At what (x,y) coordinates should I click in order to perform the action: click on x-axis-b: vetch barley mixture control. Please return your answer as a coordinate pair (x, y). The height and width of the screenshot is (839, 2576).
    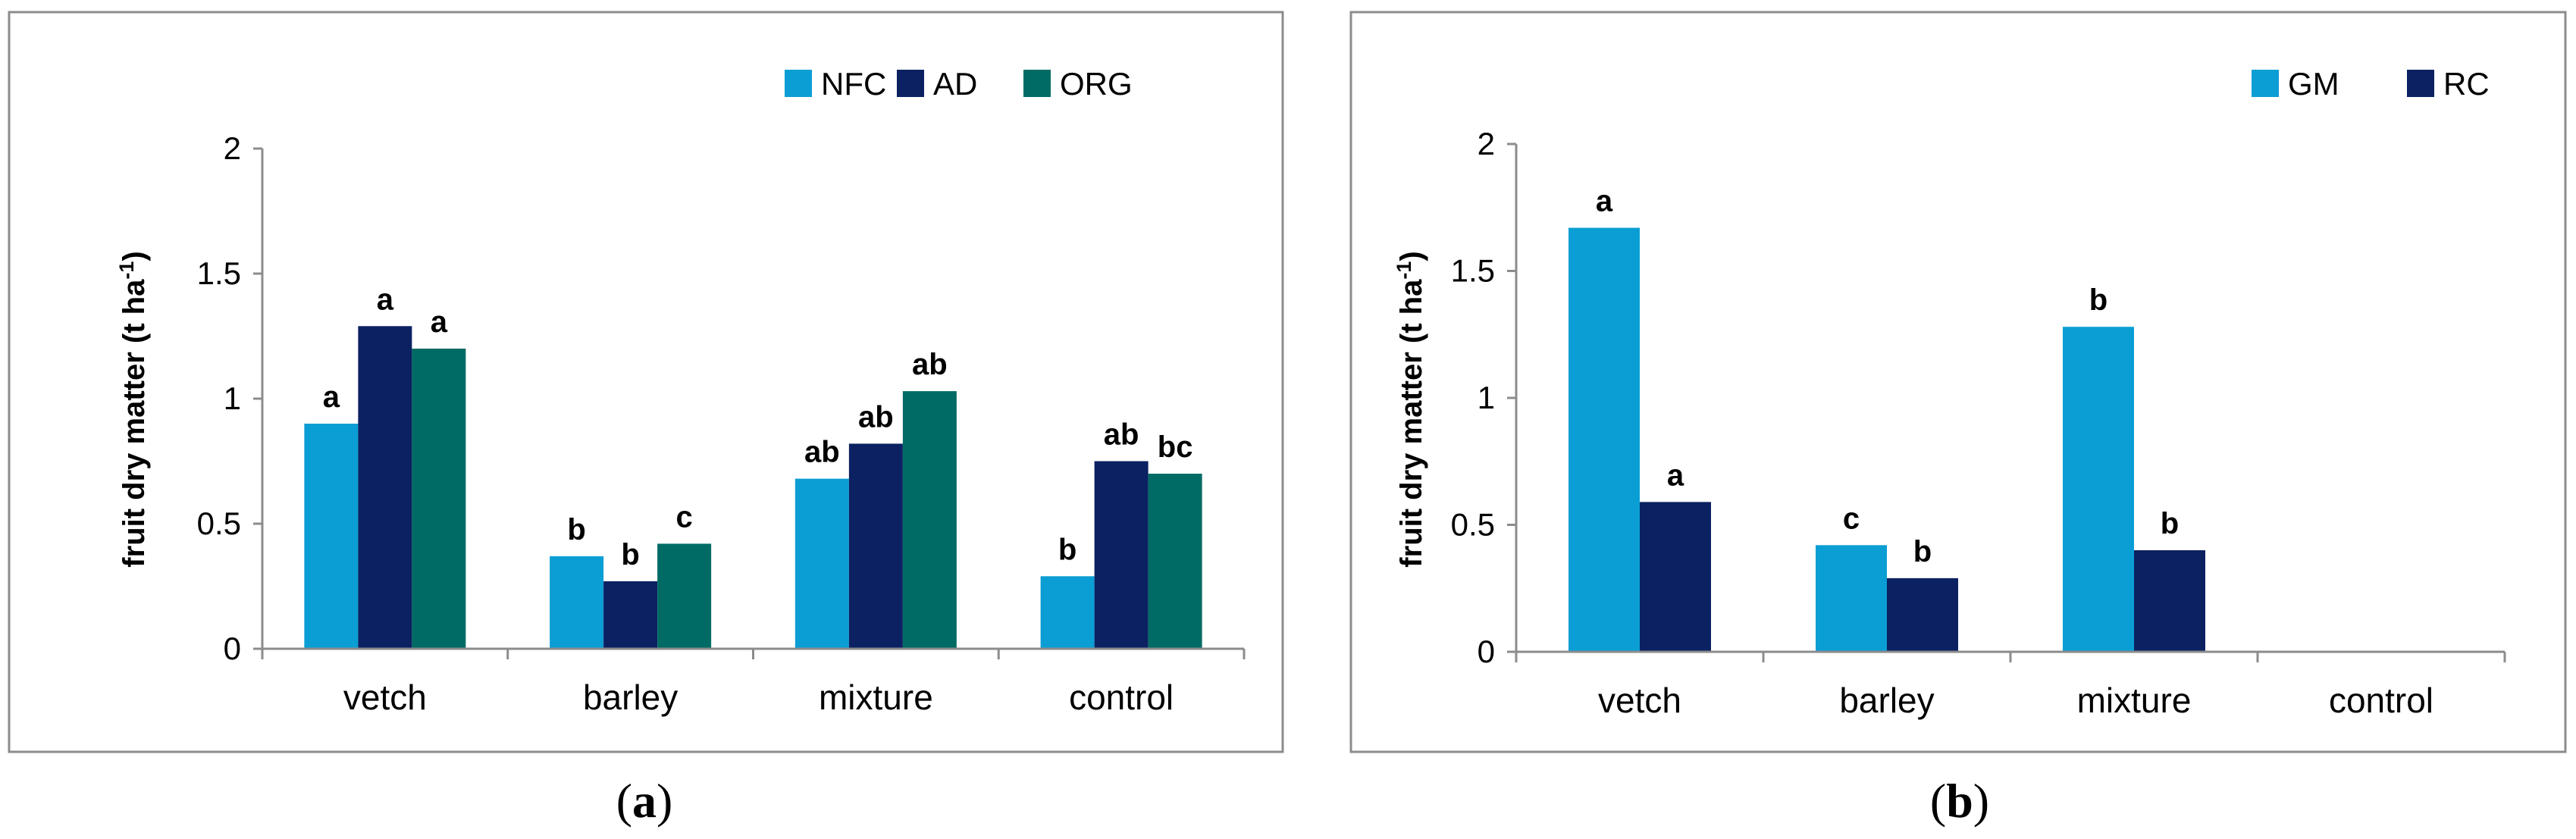
    Looking at the image, I should click on (2011, 685).